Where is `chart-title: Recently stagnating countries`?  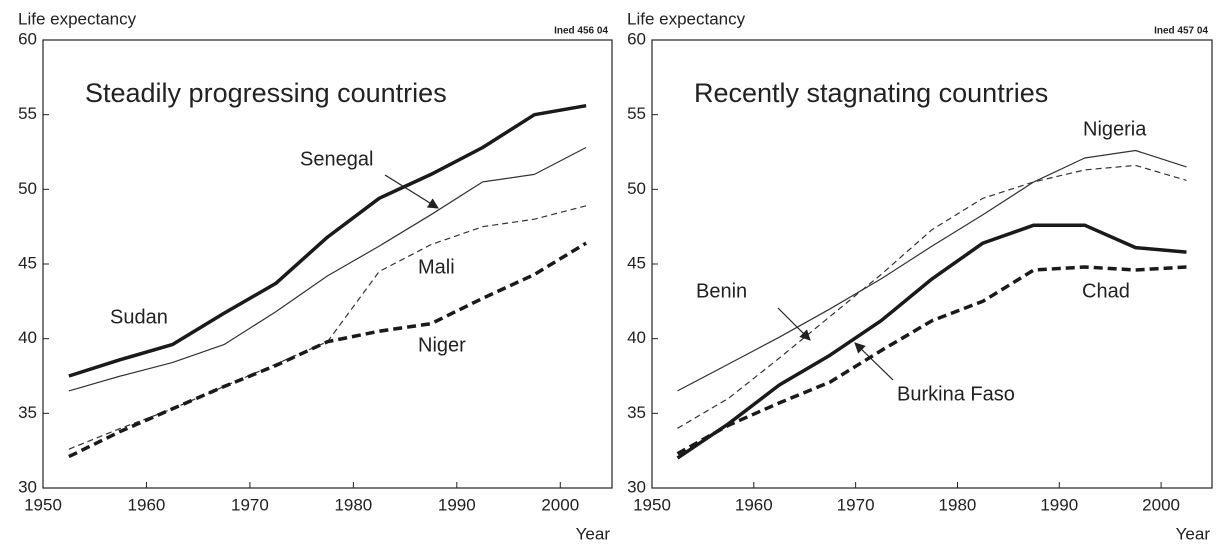
chart-title: Recently stagnating countries is located at coordinates (871, 93).